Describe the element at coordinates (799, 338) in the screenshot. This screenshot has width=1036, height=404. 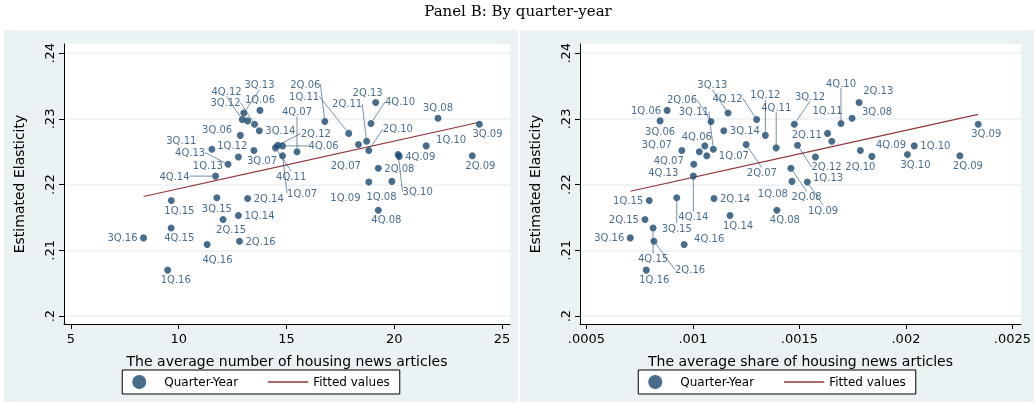
I see `x-tick-label: .0015` at that location.